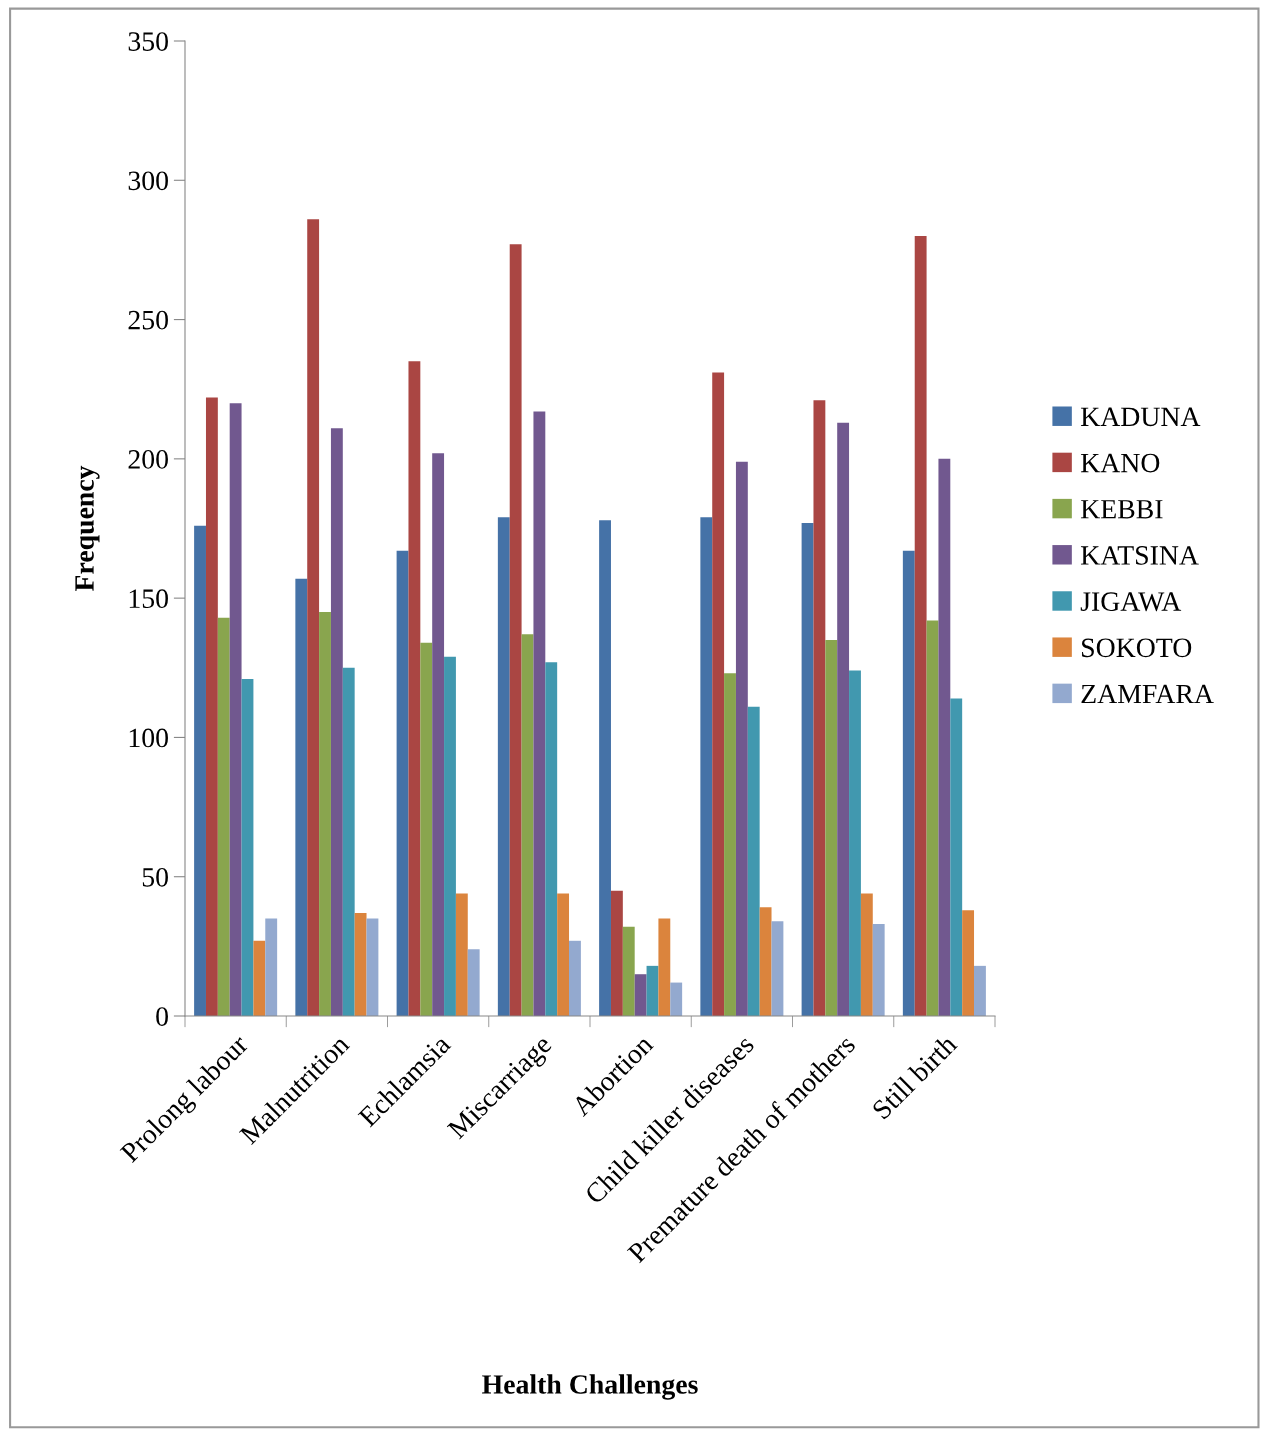 The image size is (1261, 1433). Describe the element at coordinates (148, 181) in the screenshot. I see `y-tick-label: 300` at that location.